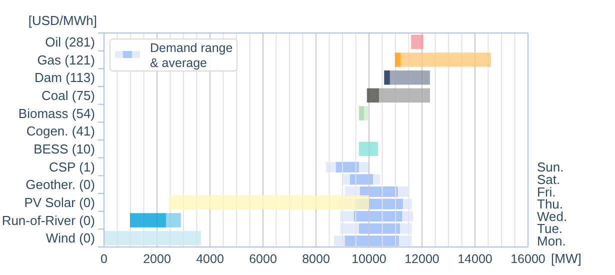  What do you see at coordinates (72, 166) in the screenshot?
I see `y-tick-label: CSP (1)` at bounding box center [72, 166].